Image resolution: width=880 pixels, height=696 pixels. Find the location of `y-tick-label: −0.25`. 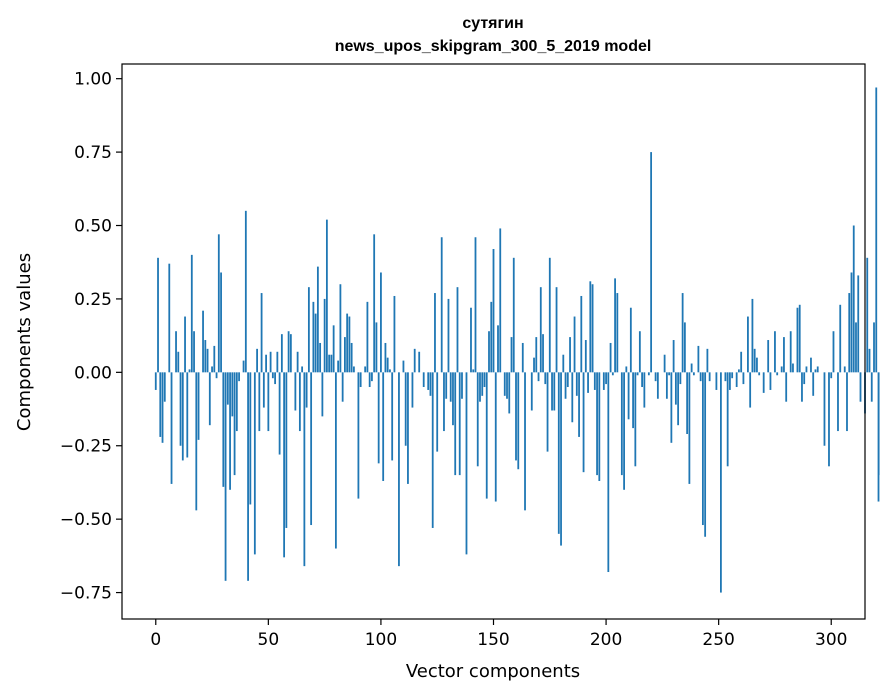

y-tick-label: −0.25 is located at coordinates (86, 447).